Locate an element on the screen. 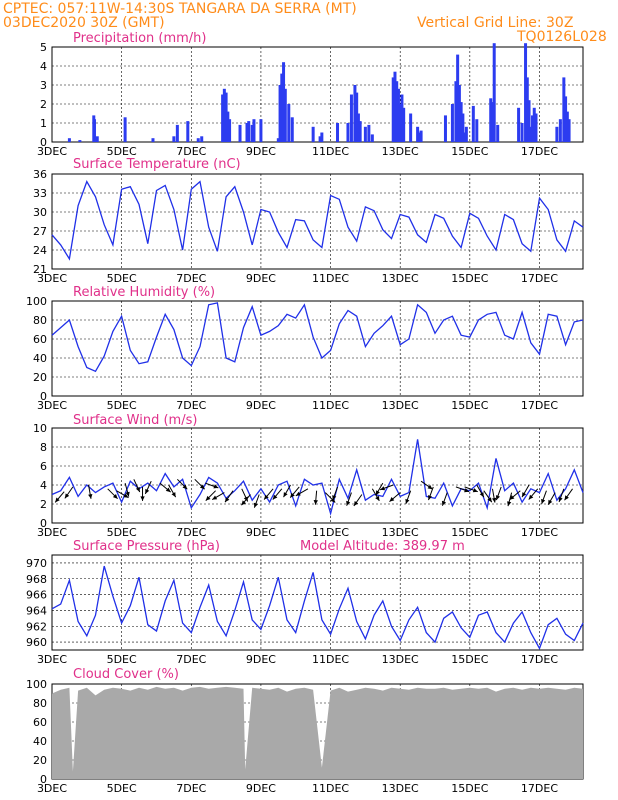 The width and height of the screenshot is (618, 800). y-tick-label: 8 is located at coordinates (43, 447).